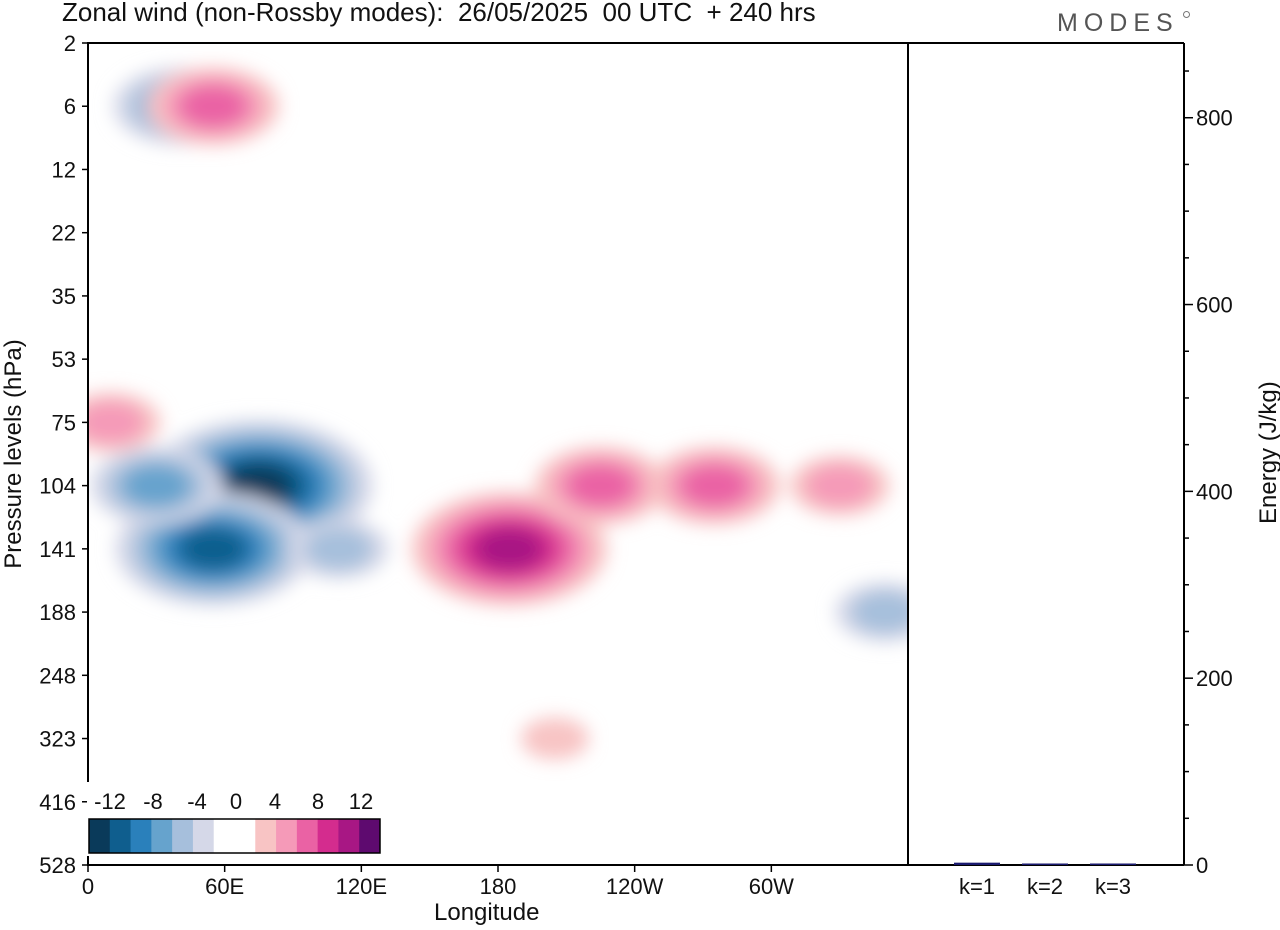 The image size is (1280, 930). Describe the element at coordinates (197, 801) in the screenshot. I see `colorbar-label: -4` at that location.